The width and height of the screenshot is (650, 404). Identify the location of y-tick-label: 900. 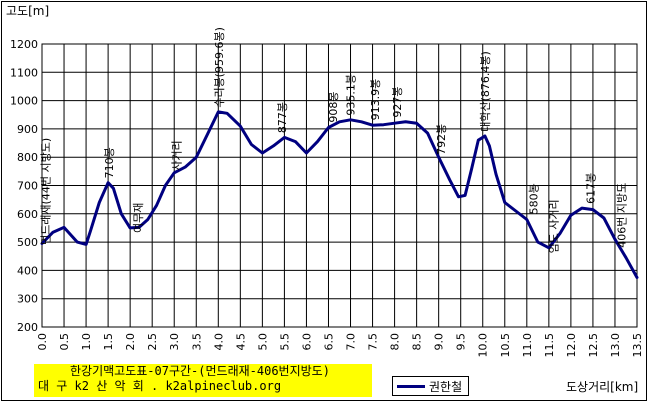
(27, 129).